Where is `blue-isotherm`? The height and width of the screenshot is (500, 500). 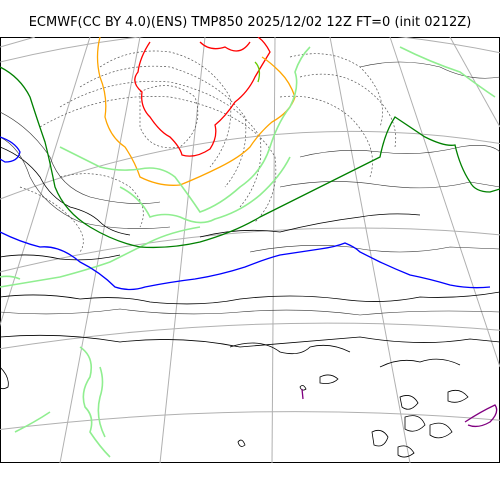
blue-isotherm is located at coordinates (245, 261).